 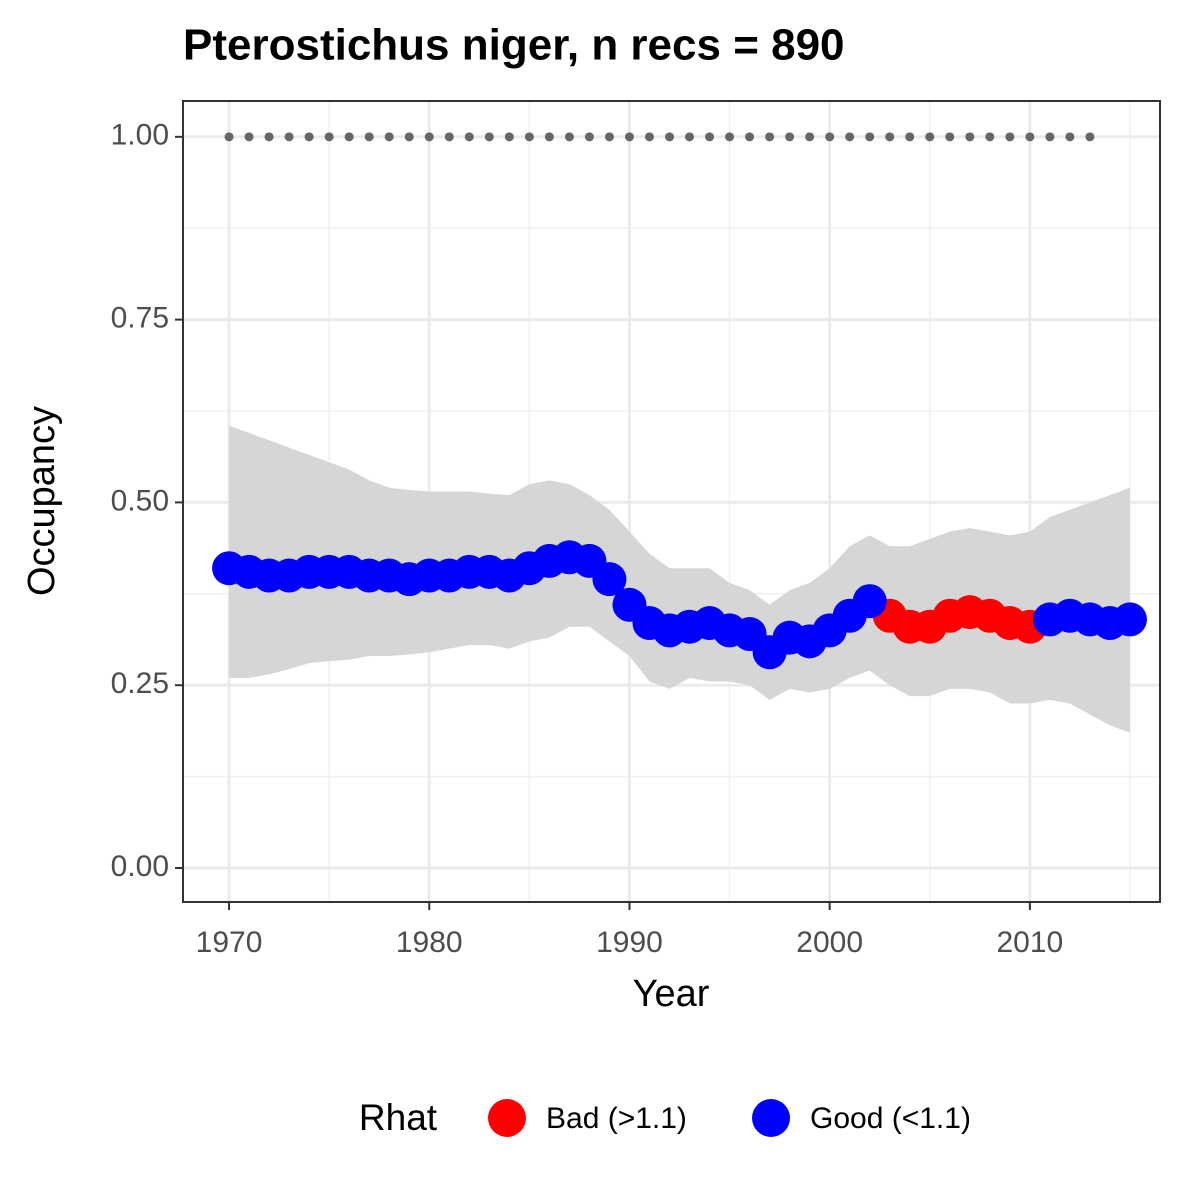 I want to click on x-axis-label: Year, so click(x=671, y=994).